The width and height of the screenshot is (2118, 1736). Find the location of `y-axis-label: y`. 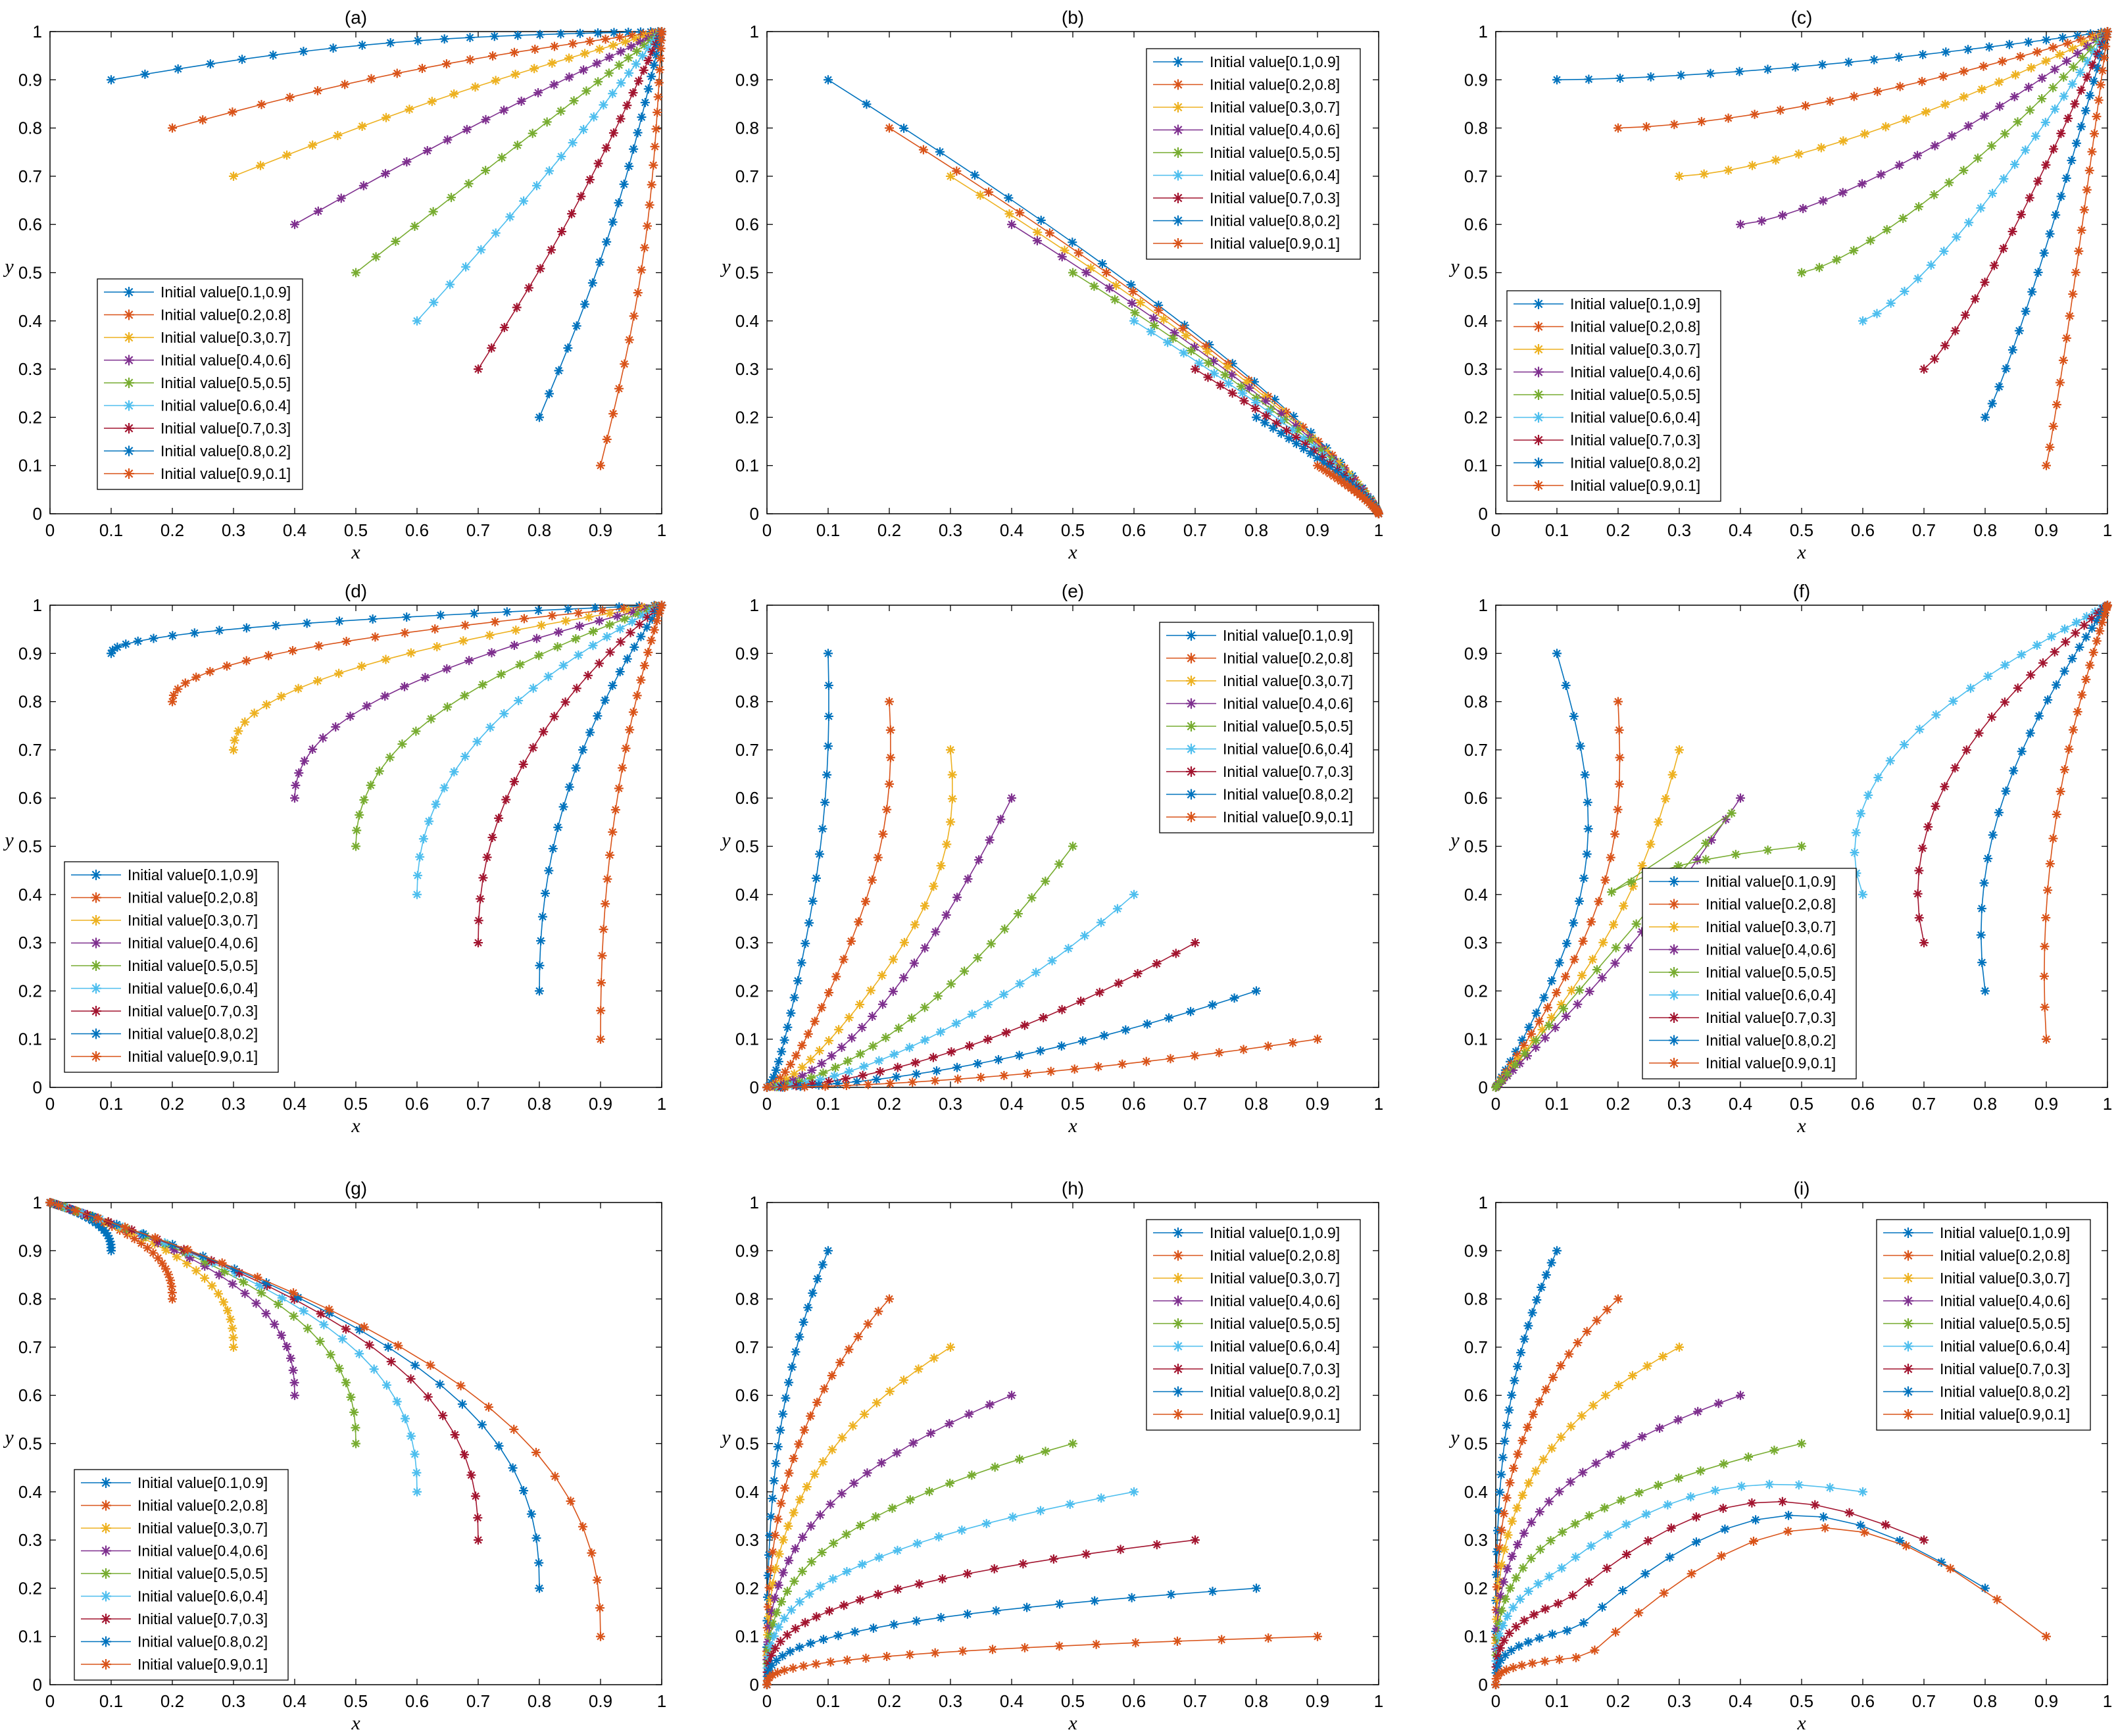

y-axis-label: y is located at coordinates (8, 267).